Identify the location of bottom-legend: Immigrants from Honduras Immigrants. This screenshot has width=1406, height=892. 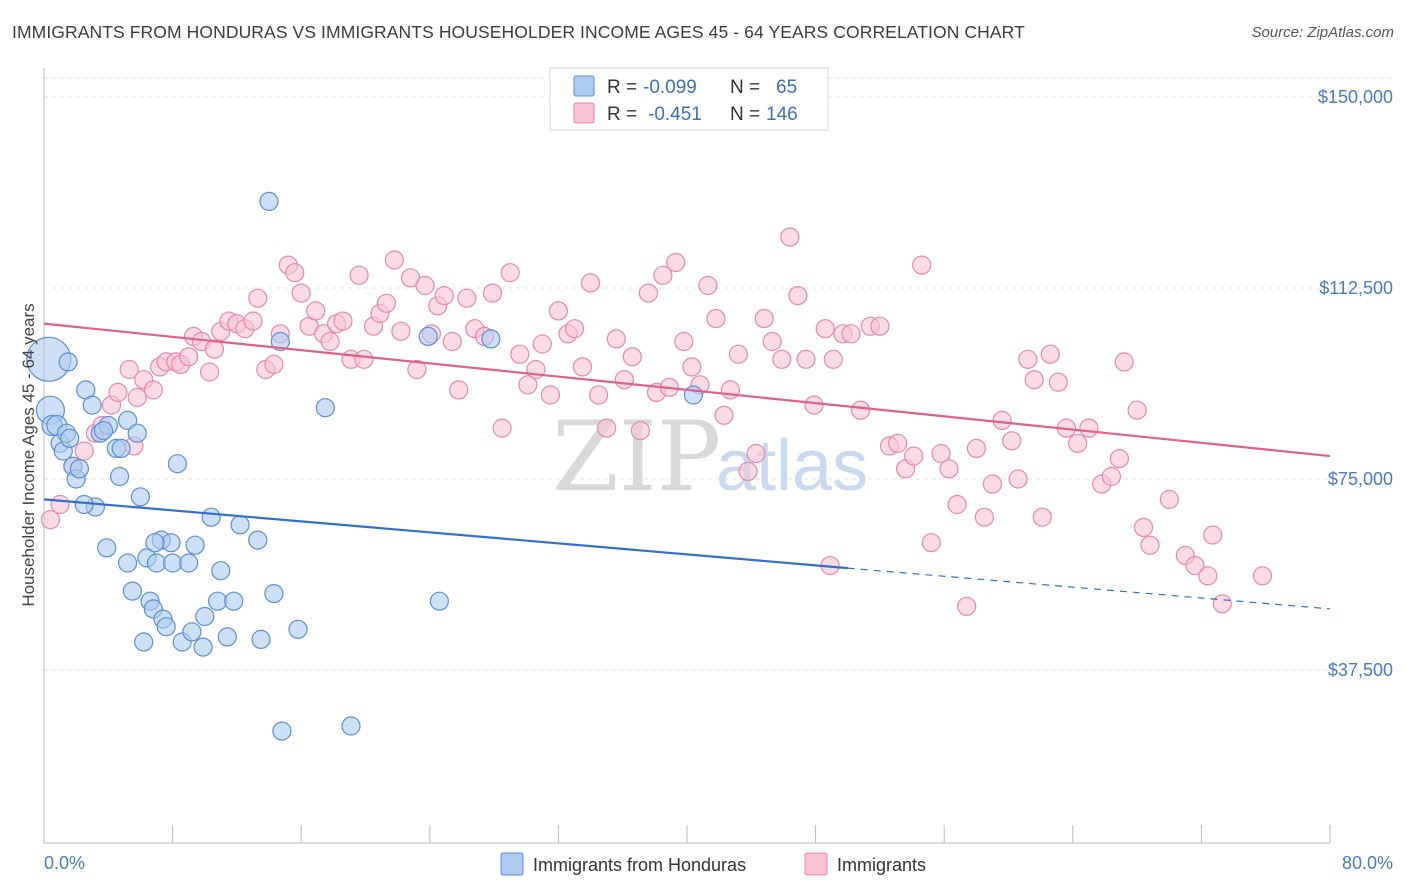
(713, 864).